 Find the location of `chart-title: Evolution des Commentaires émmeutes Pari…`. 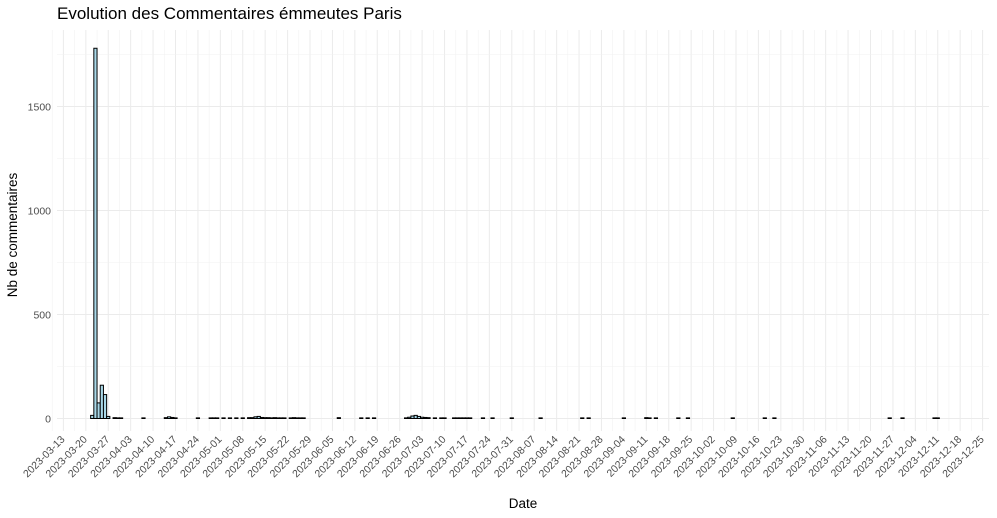

chart-title: Evolution des Commentaires émmeutes Pari… is located at coordinates (229, 13).